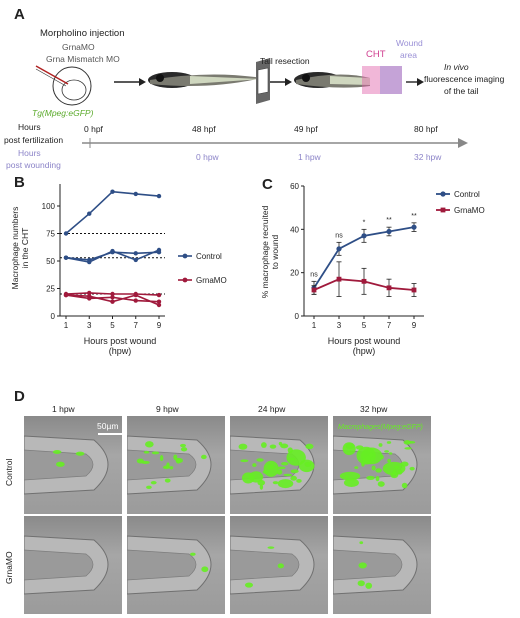 The height and width of the screenshot is (618, 520). What do you see at coordinates (306, 129) in the screenshot?
I see `hpf-tick: 49 hpf` at bounding box center [306, 129].